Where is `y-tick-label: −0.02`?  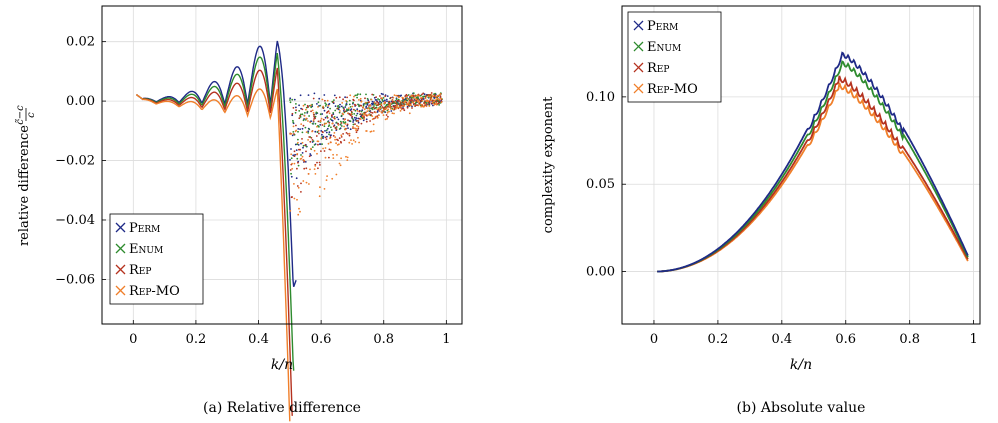 y-tick-label: −0.02 is located at coordinates (75, 161).